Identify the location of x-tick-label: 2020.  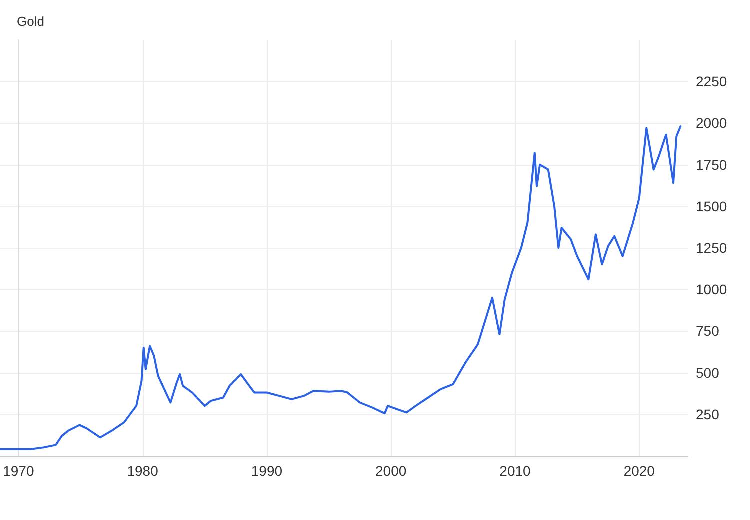
(640, 471).